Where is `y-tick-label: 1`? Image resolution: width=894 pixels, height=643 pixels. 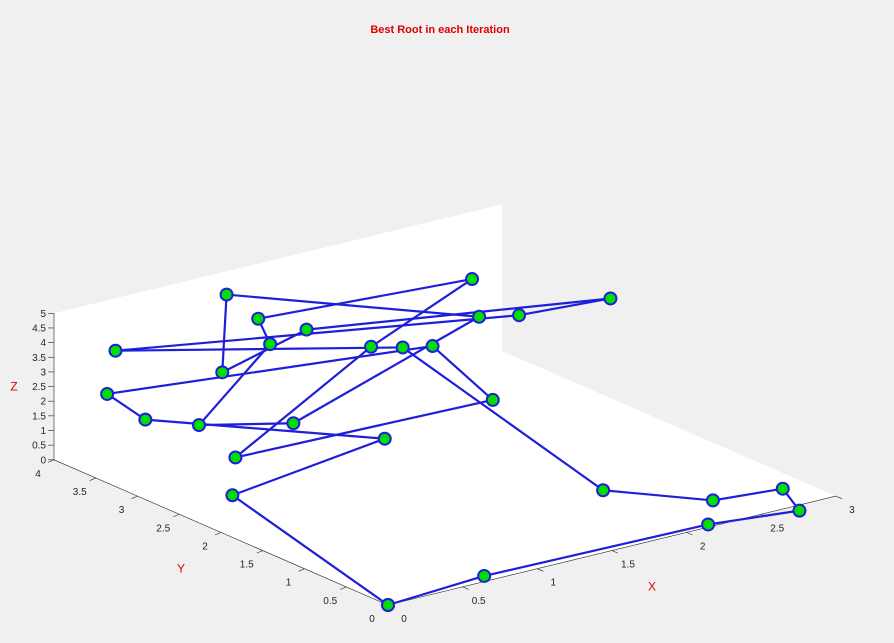
y-tick-label: 1 is located at coordinates (289, 583).